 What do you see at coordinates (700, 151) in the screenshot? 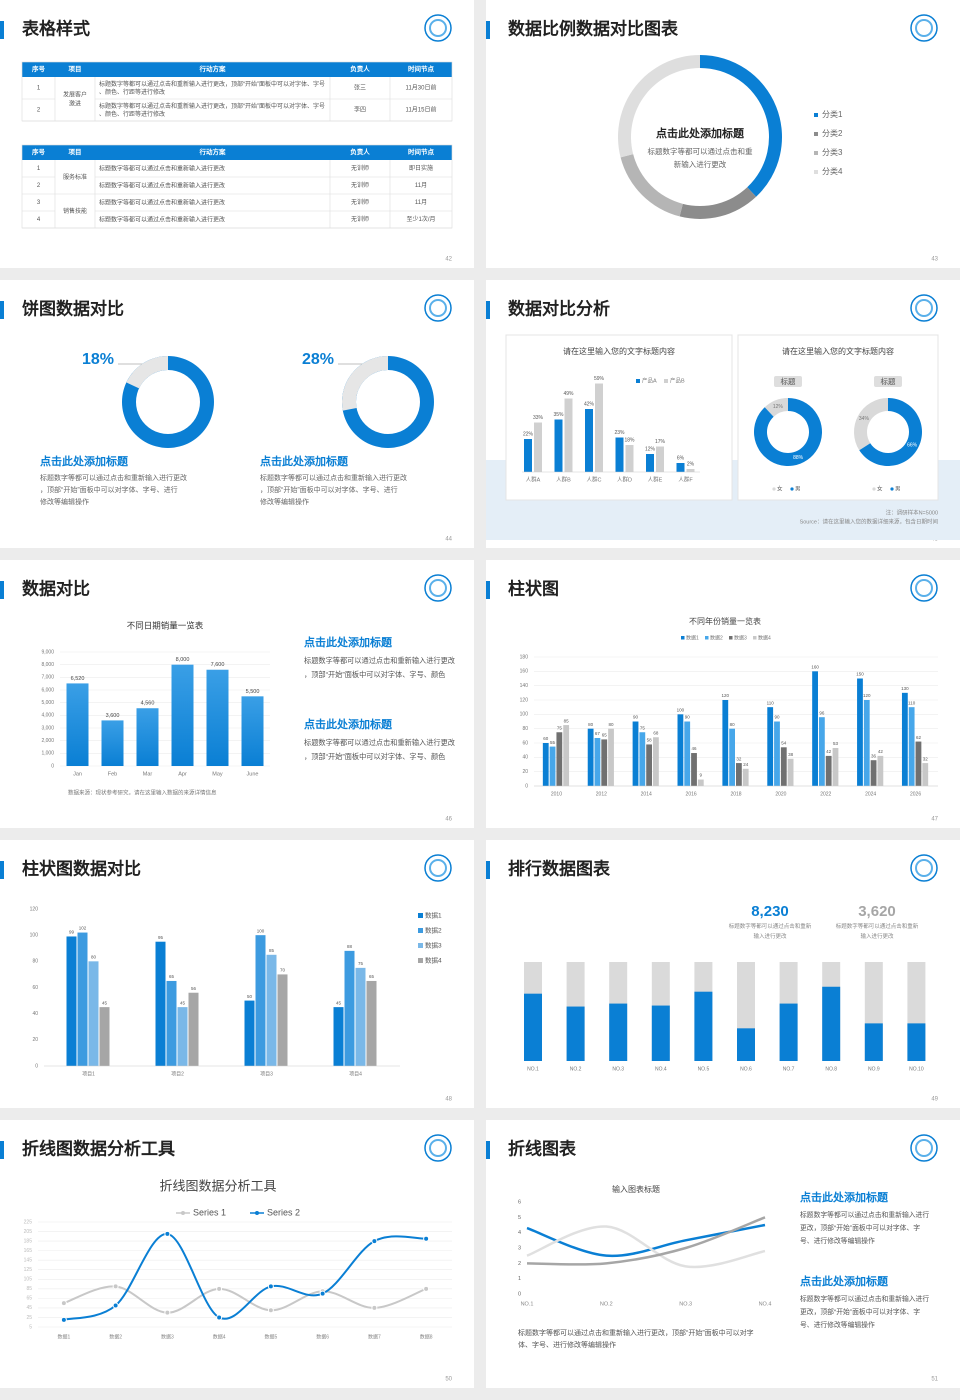
I see `text-line: 标题数字等都可以通过点击和重` at bounding box center [700, 151].